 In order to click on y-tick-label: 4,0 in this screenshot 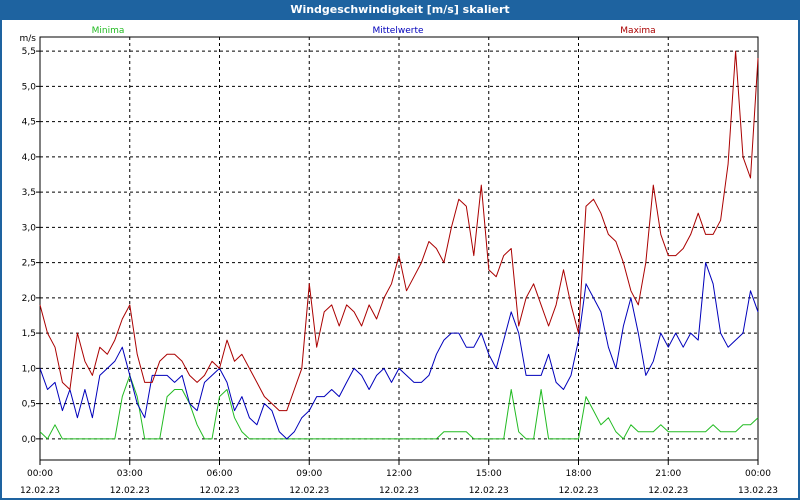, I will do `click(29, 158)`.